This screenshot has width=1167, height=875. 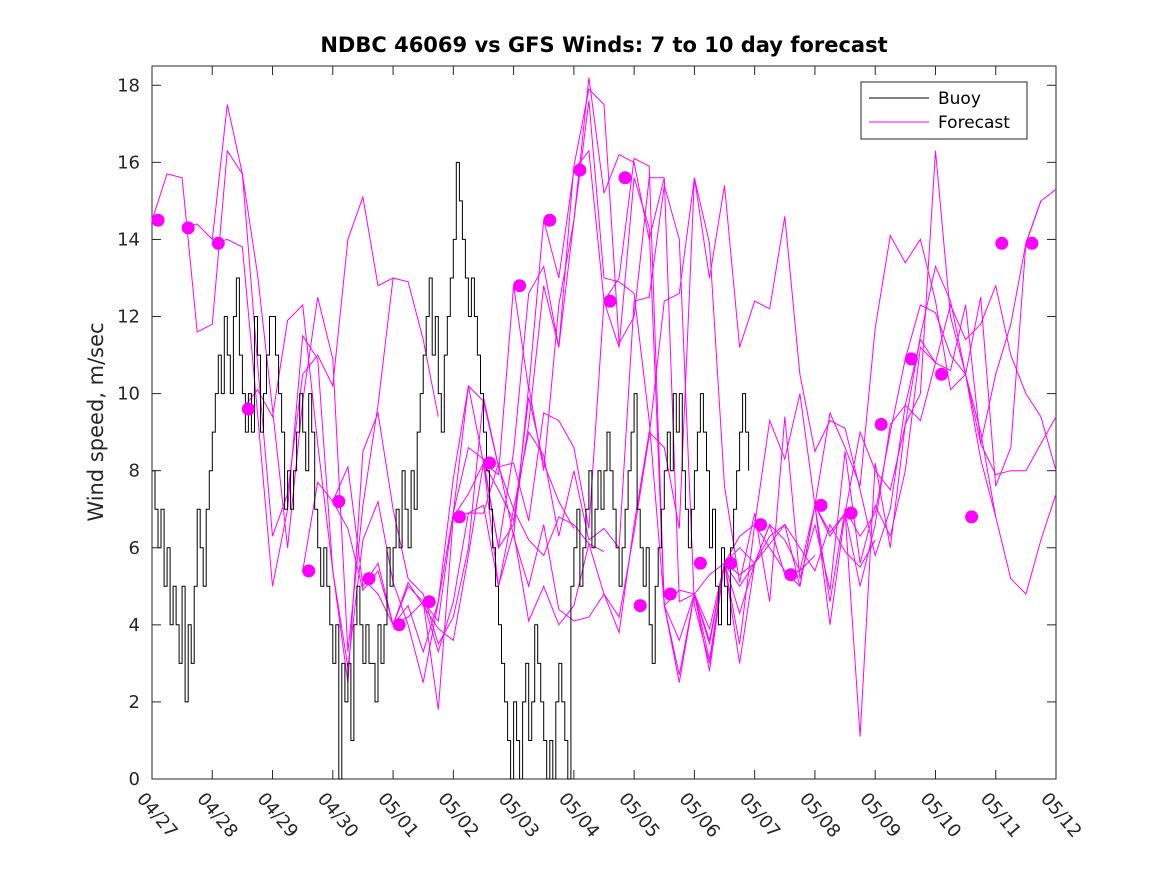 I want to click on legend: Buoy Forecast, so click(x=944, y=110).